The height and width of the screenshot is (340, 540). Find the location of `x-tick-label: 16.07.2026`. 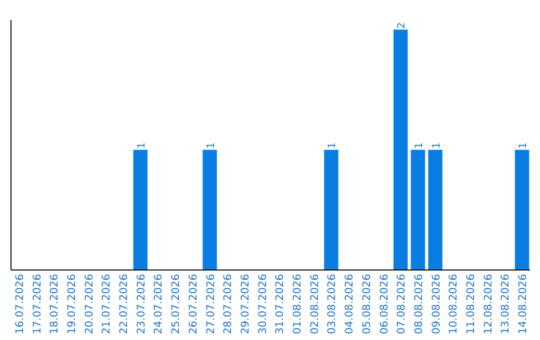

x-tick-label: 16.07.2026 is located at coordinates (20, 304).